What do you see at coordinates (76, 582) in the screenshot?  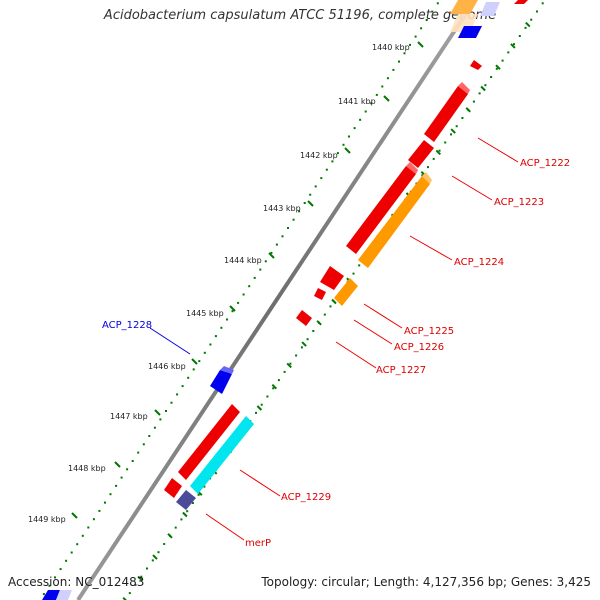 I see `accession-label: Accession: NC_012483` at bounding box center [76, 582].